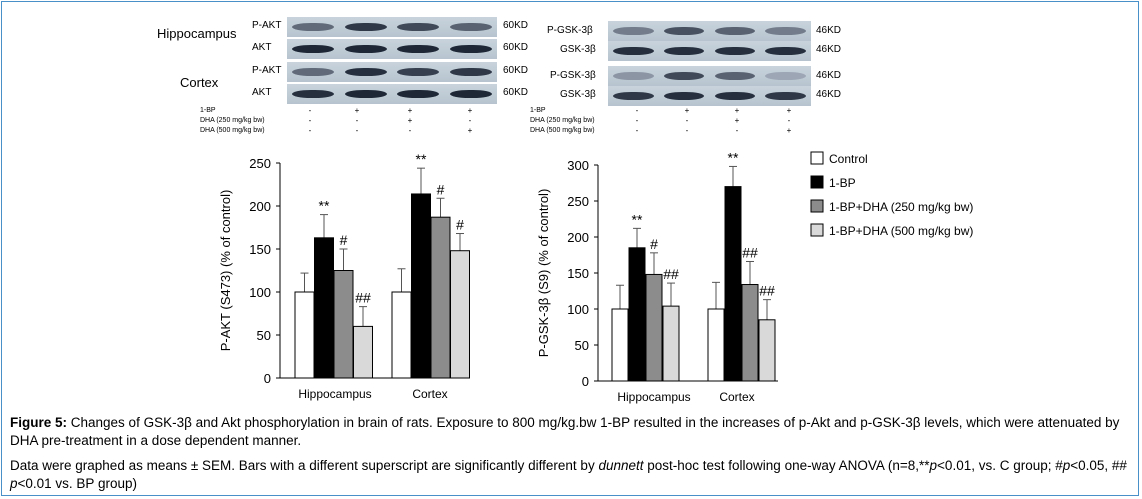 This screenshot has width=1142, height=499. Describe the element at coordinates (817, 158) in the screenshot. I see `legend-swatch` at that location.